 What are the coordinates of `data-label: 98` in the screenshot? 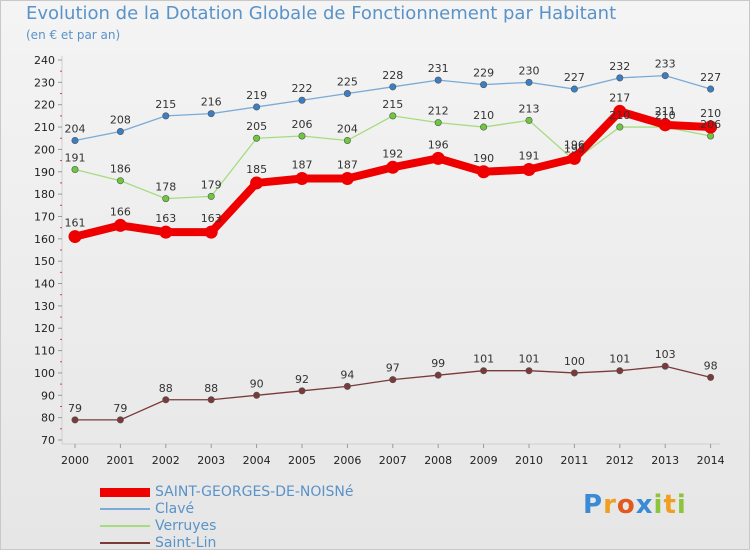 It's located at (711, 365).